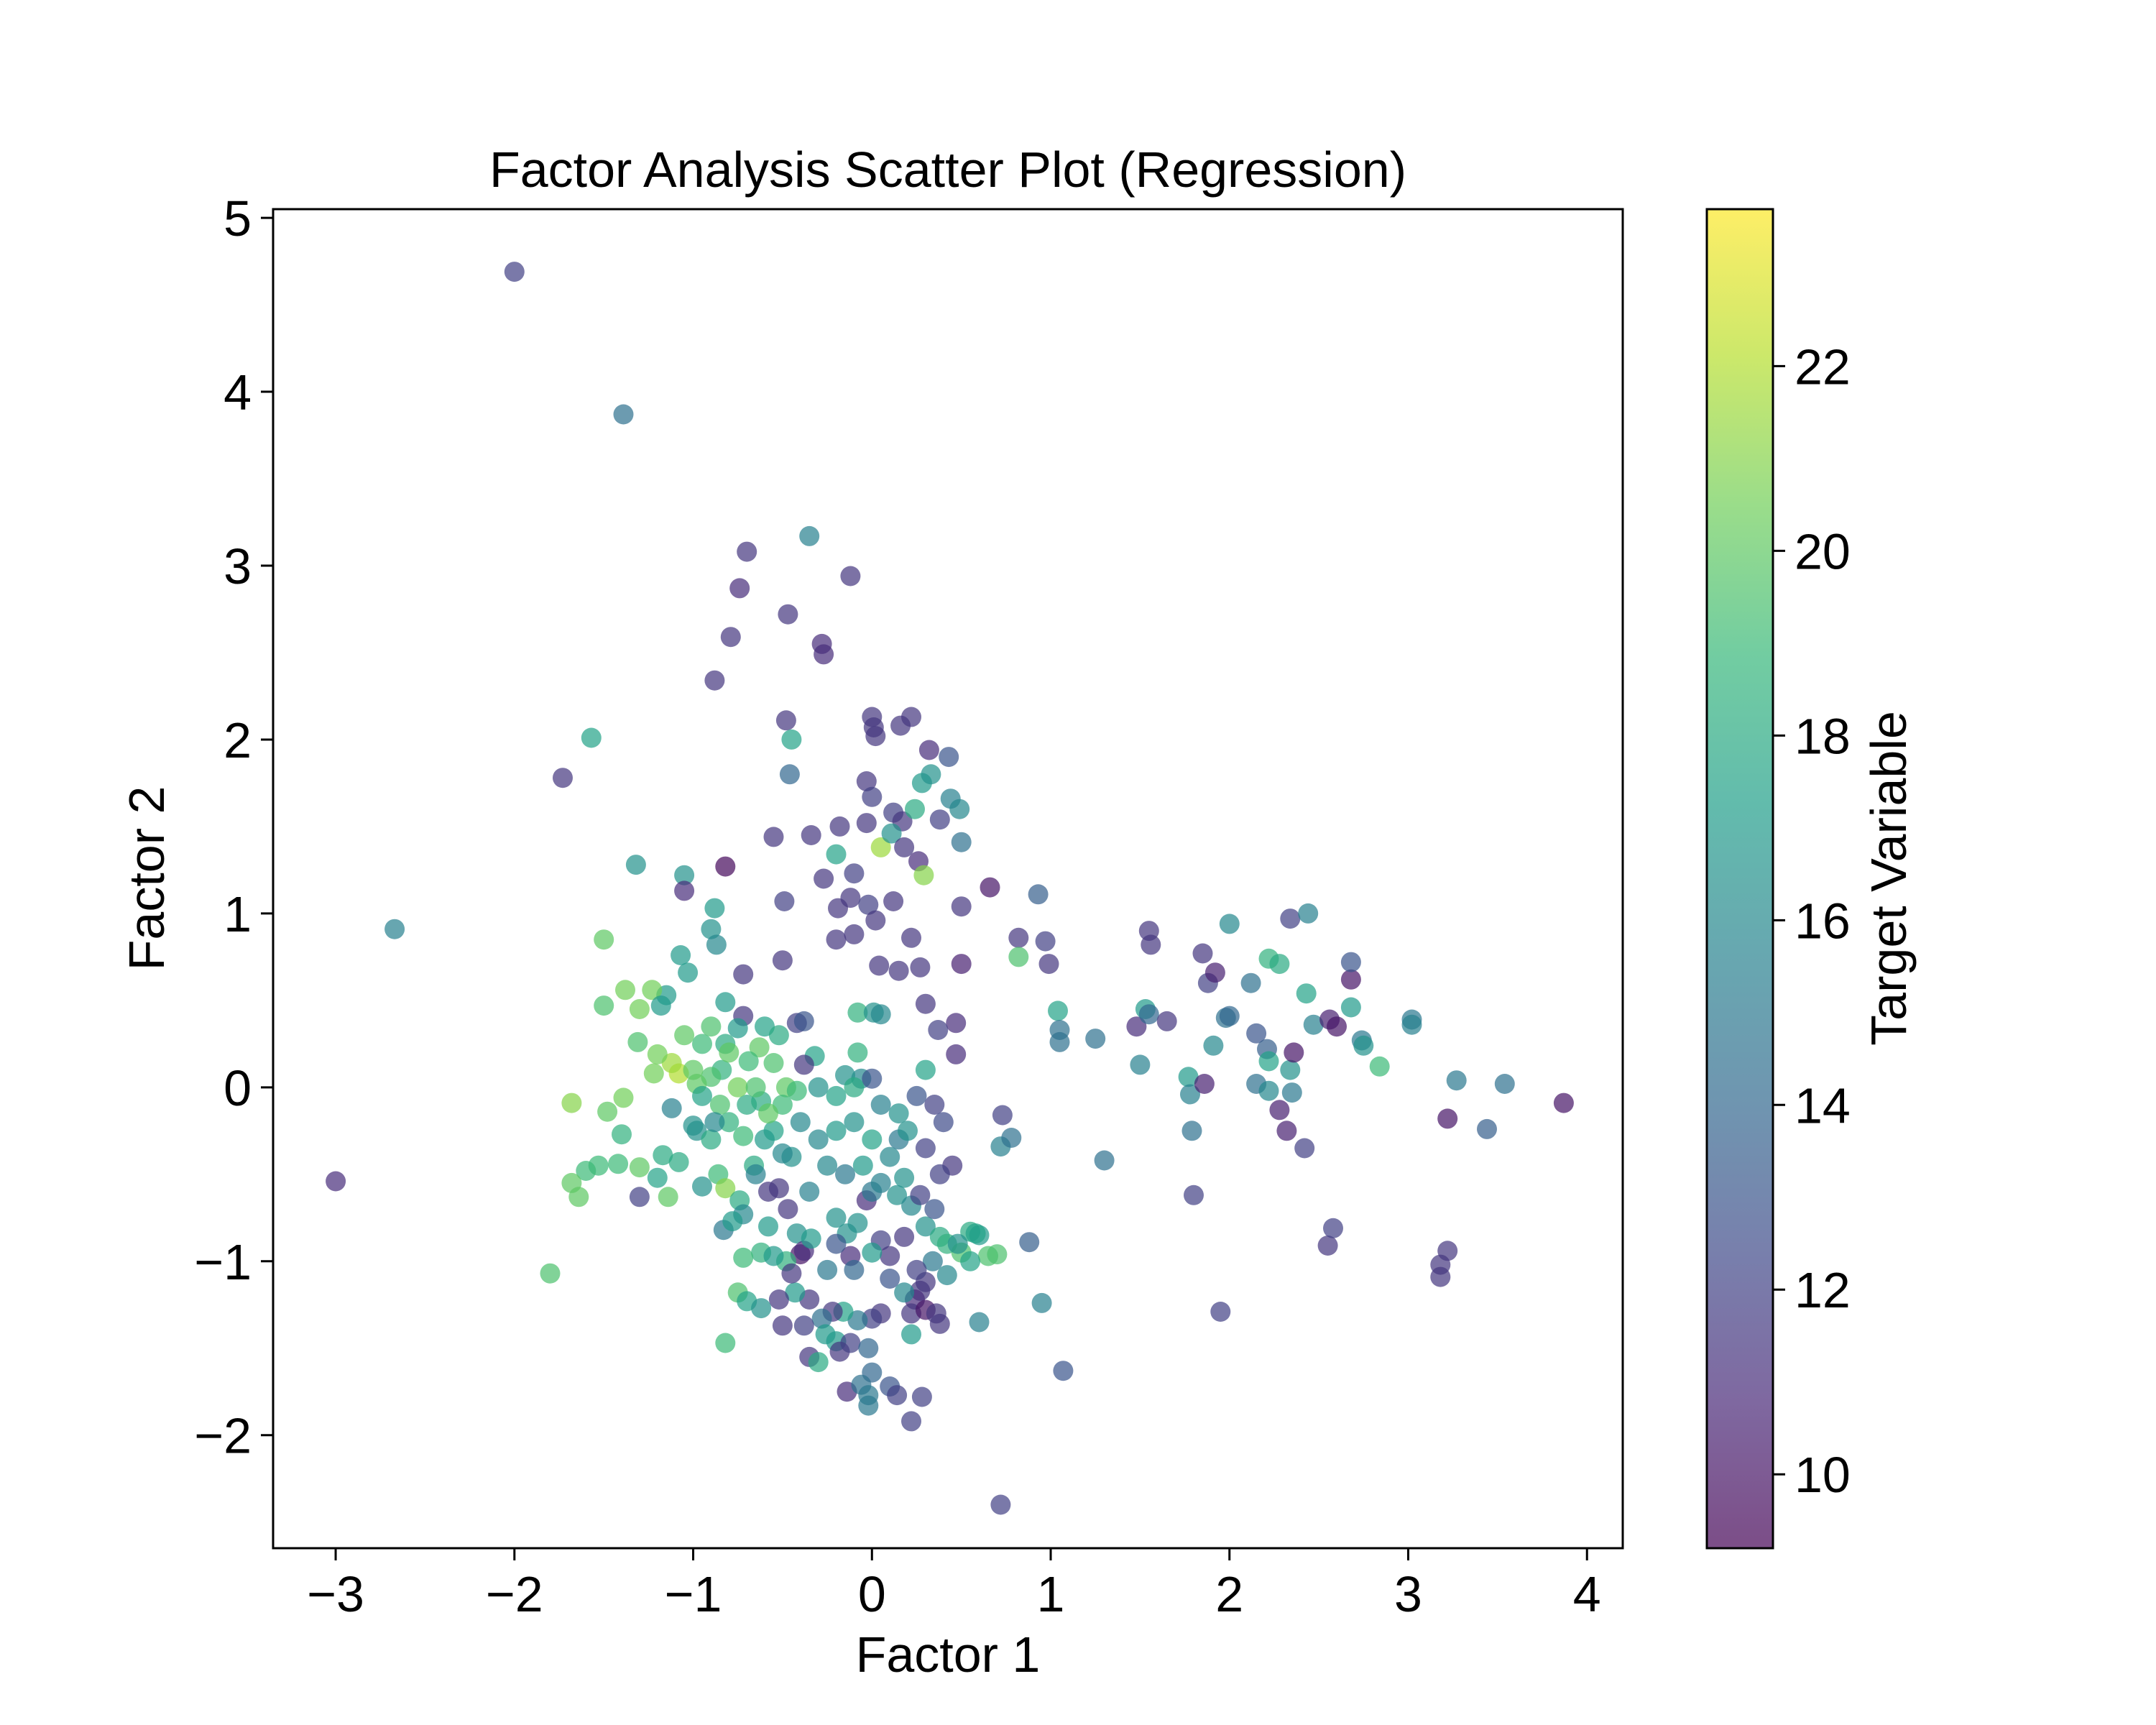  I want to click on y-tick-label: −1, so click(223, 1262).